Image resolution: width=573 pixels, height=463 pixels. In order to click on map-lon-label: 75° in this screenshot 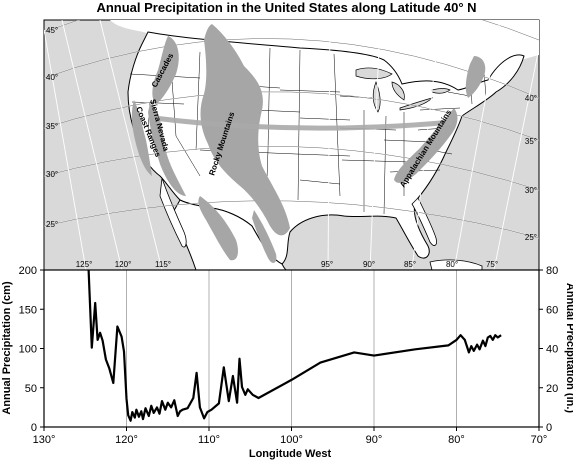, I will do `click(492, 264)`.